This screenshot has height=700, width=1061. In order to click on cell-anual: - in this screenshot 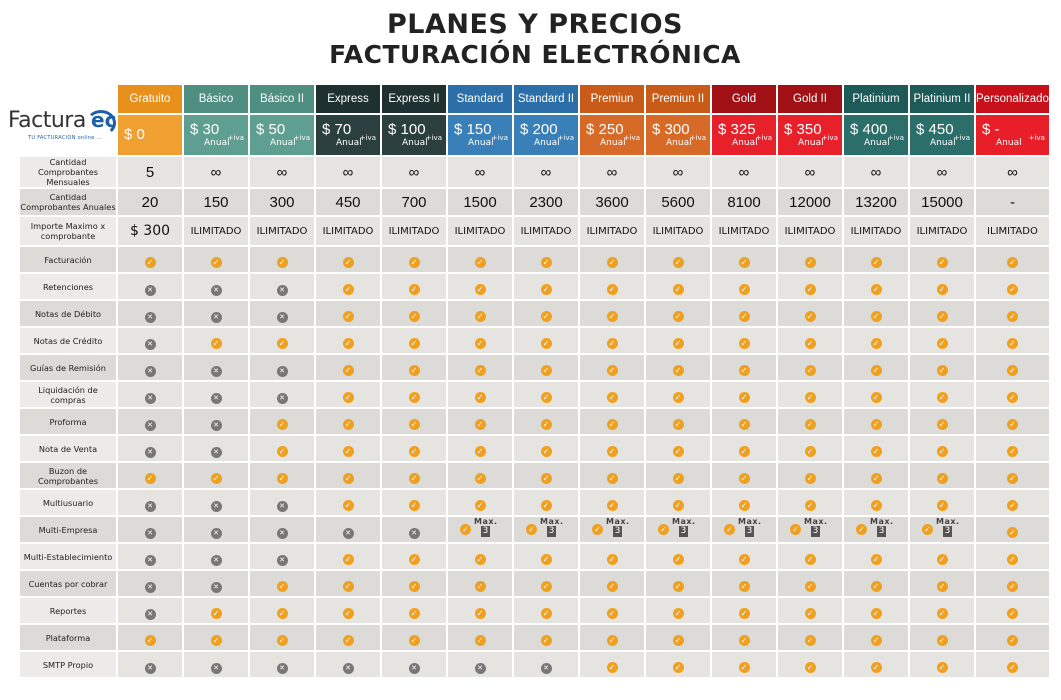, I will do `click(1012, 202)`.